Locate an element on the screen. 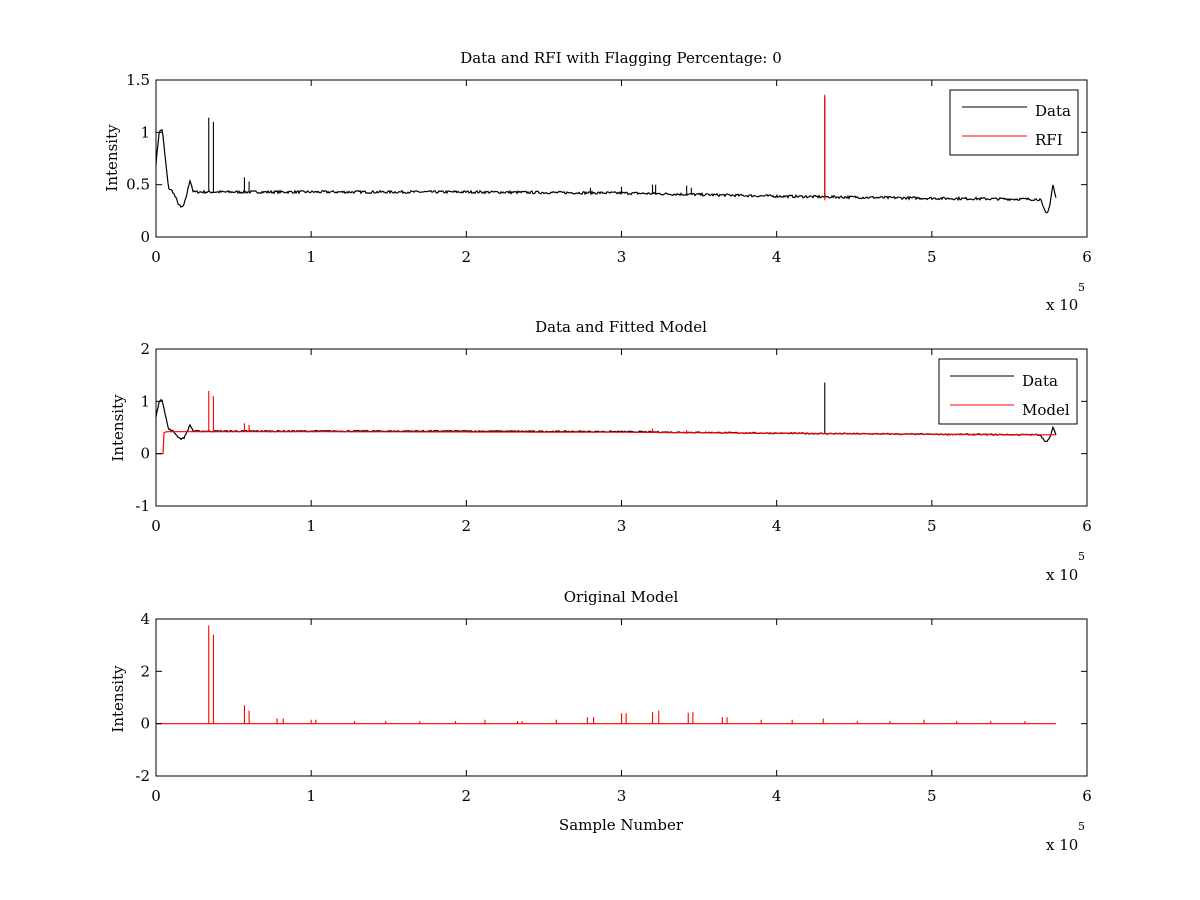 The width and height of the screenshot is (1200, 900). panel-title: Original Model is located at coordinates (621, 597).